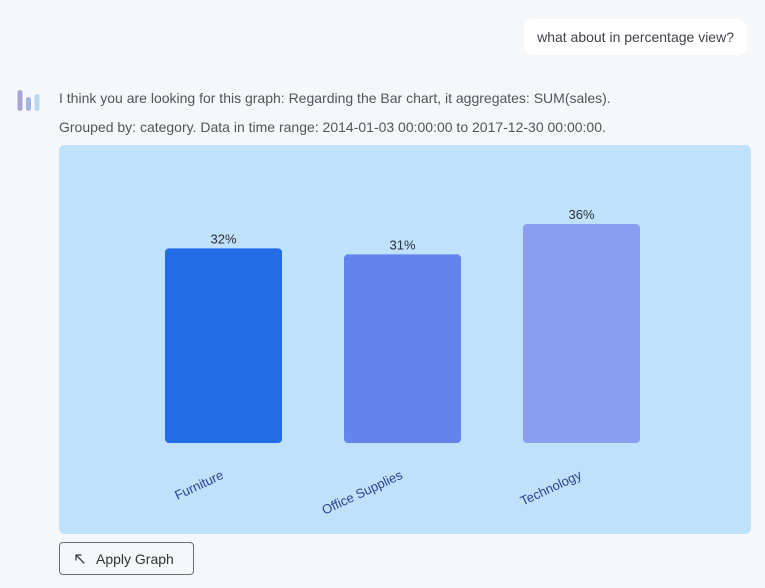 The height and width of the screenshot is (588, 765). I want to click on data-label: 31%, so click(402, 244).